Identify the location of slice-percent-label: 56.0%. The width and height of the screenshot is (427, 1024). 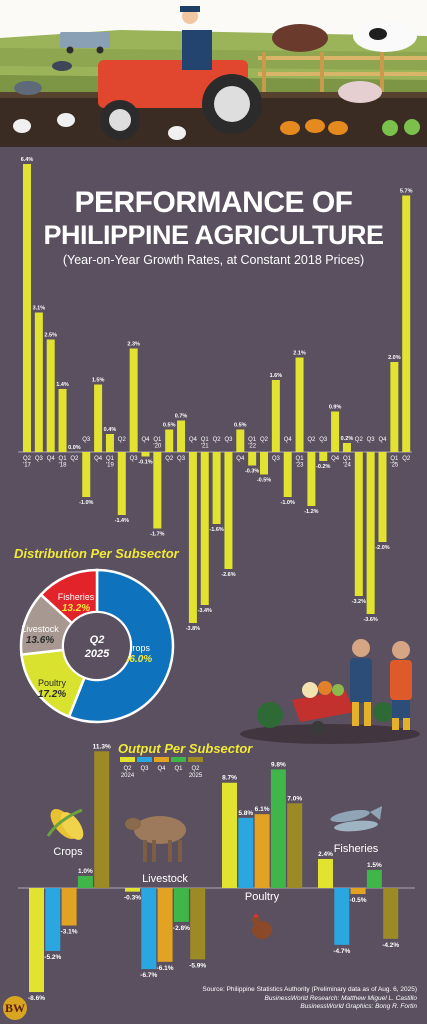
(138, 659).